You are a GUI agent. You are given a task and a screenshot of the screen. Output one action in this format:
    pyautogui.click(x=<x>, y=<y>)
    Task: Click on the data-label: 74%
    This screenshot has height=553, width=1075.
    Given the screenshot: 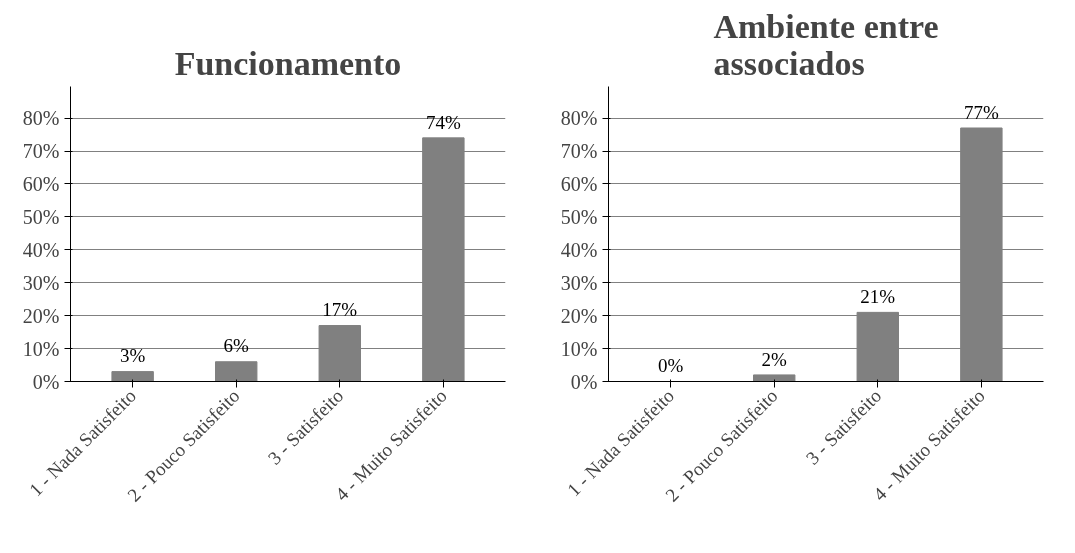 What is the action you would take?
    pyautogui.click(x=443, y=122)
    